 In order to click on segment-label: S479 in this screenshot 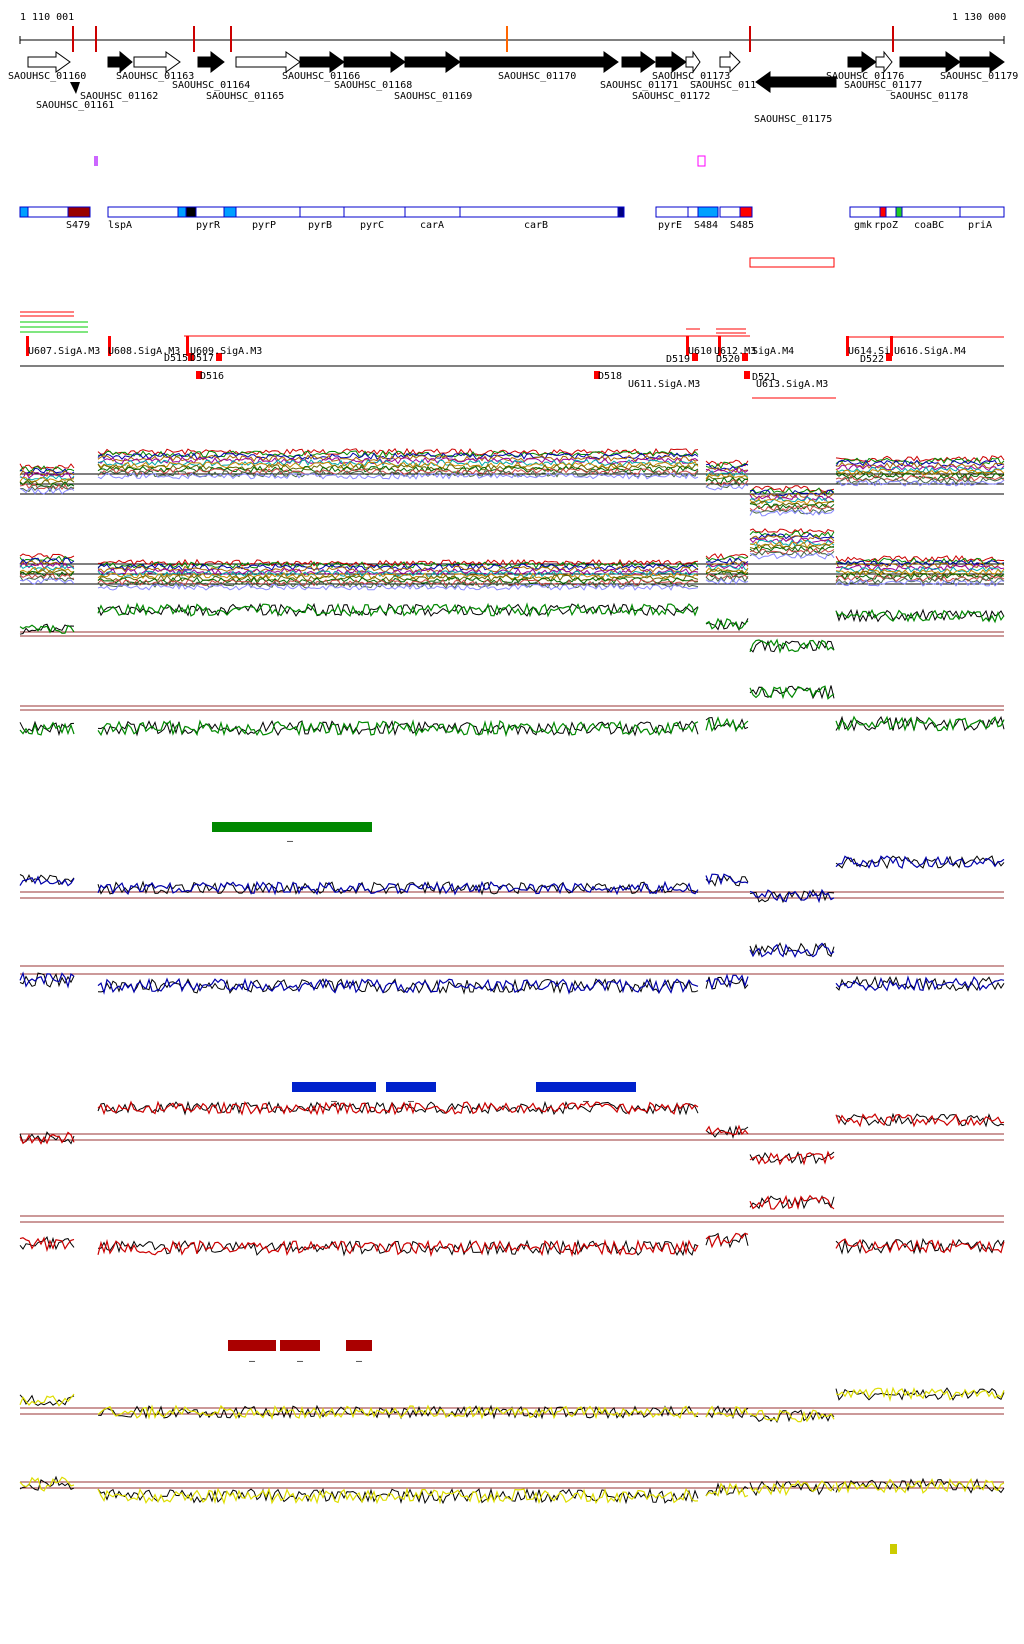, I will do `click(78, 225)`.